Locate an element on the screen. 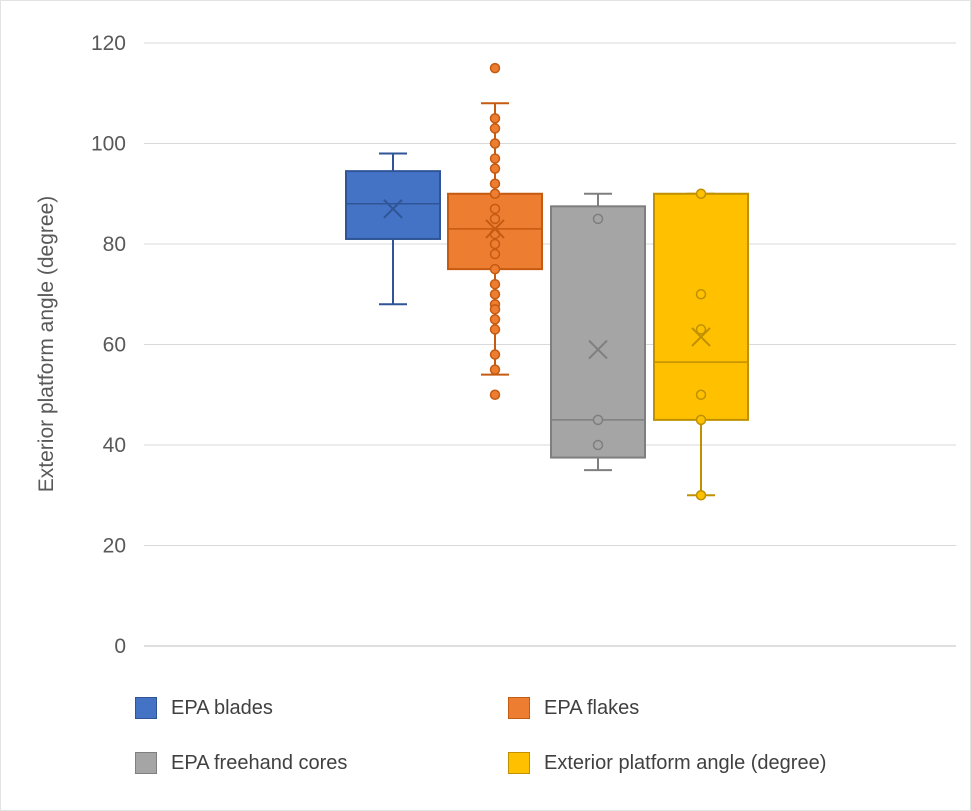 The image size is (971, 811). y-tick-label: 0 is located at coordinates (120, 646).